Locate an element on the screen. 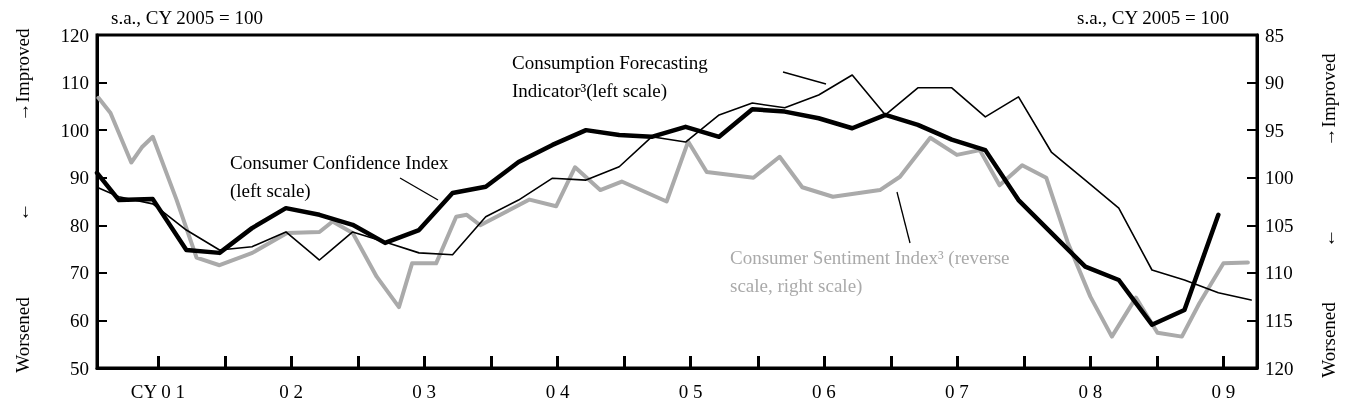 The width and height of the screenshot is (1351, 417). y-tick-label: 100 is located at coordinates (74, 130).